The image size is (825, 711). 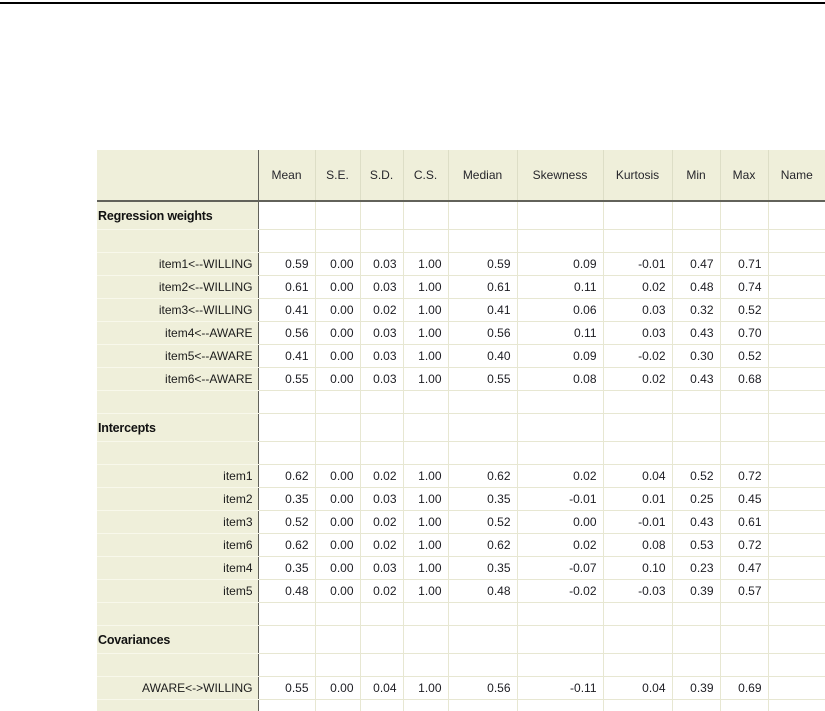 I want to click on column-header: Mean, so click(x=287, y=176).